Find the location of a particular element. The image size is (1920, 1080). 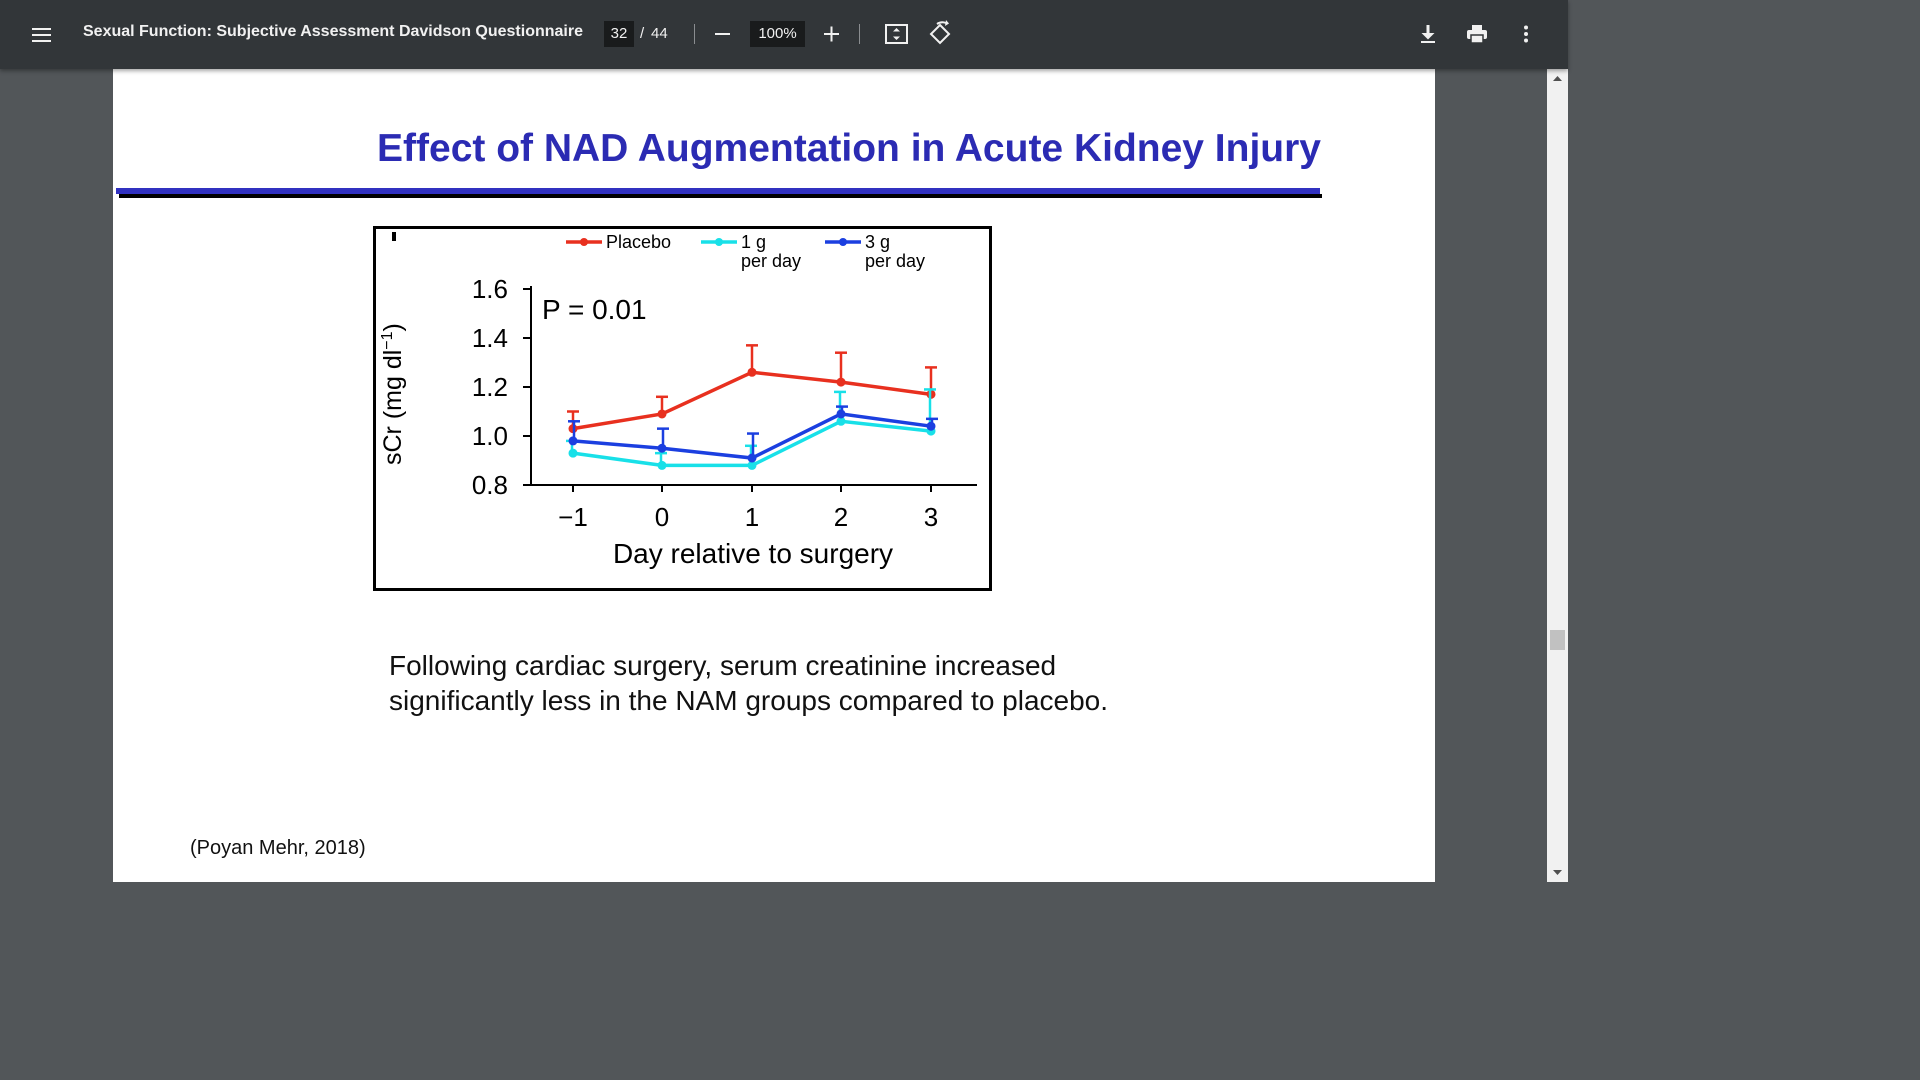

x-axis-label: Day relative to surgery is located at coordinates (753, 553).